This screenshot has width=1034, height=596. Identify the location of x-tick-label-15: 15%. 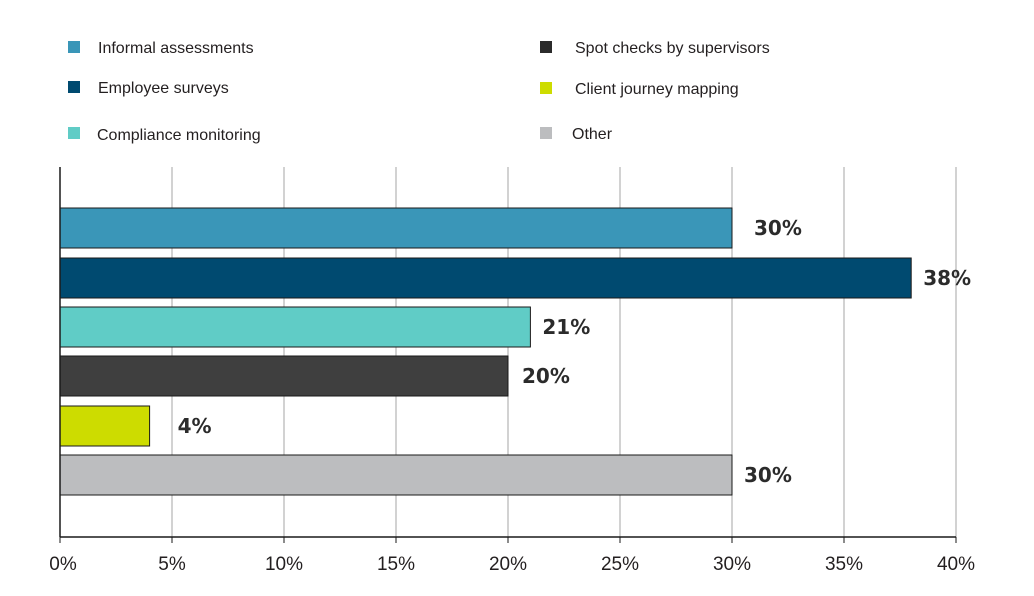
(396, 564).